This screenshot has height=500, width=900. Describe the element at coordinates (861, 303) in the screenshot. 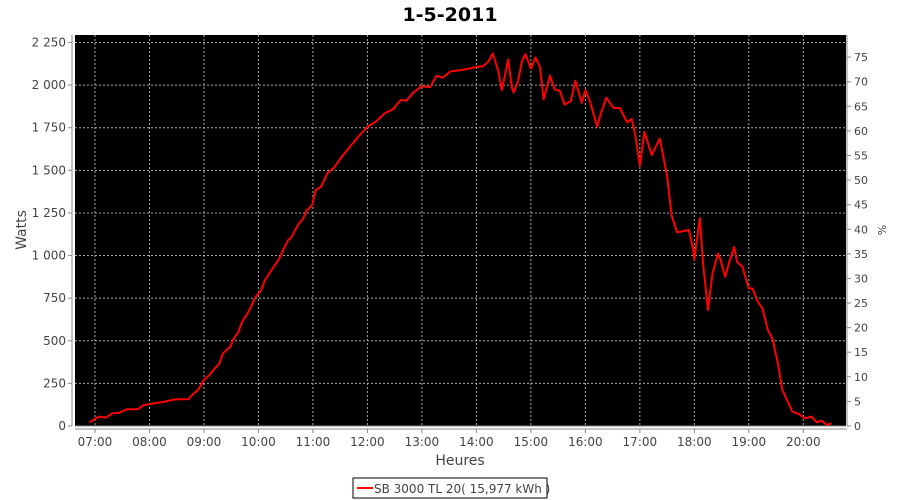

I see `y2-tick-label: 25` at that location.